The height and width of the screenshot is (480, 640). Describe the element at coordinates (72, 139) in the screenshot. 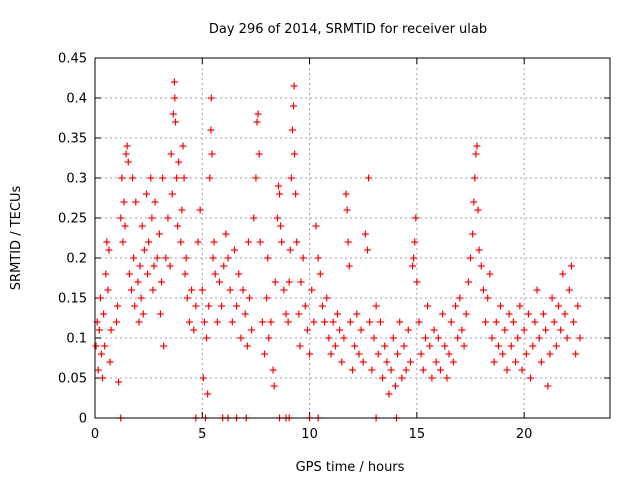

I see `y-tick-label: 0.35` at that location.